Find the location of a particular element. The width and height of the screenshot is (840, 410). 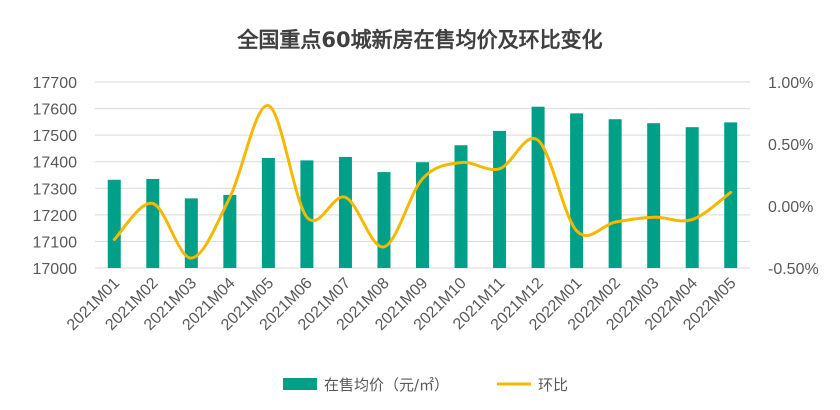

y-left-tick-label: 17400 is located at coordinates (55, 163).